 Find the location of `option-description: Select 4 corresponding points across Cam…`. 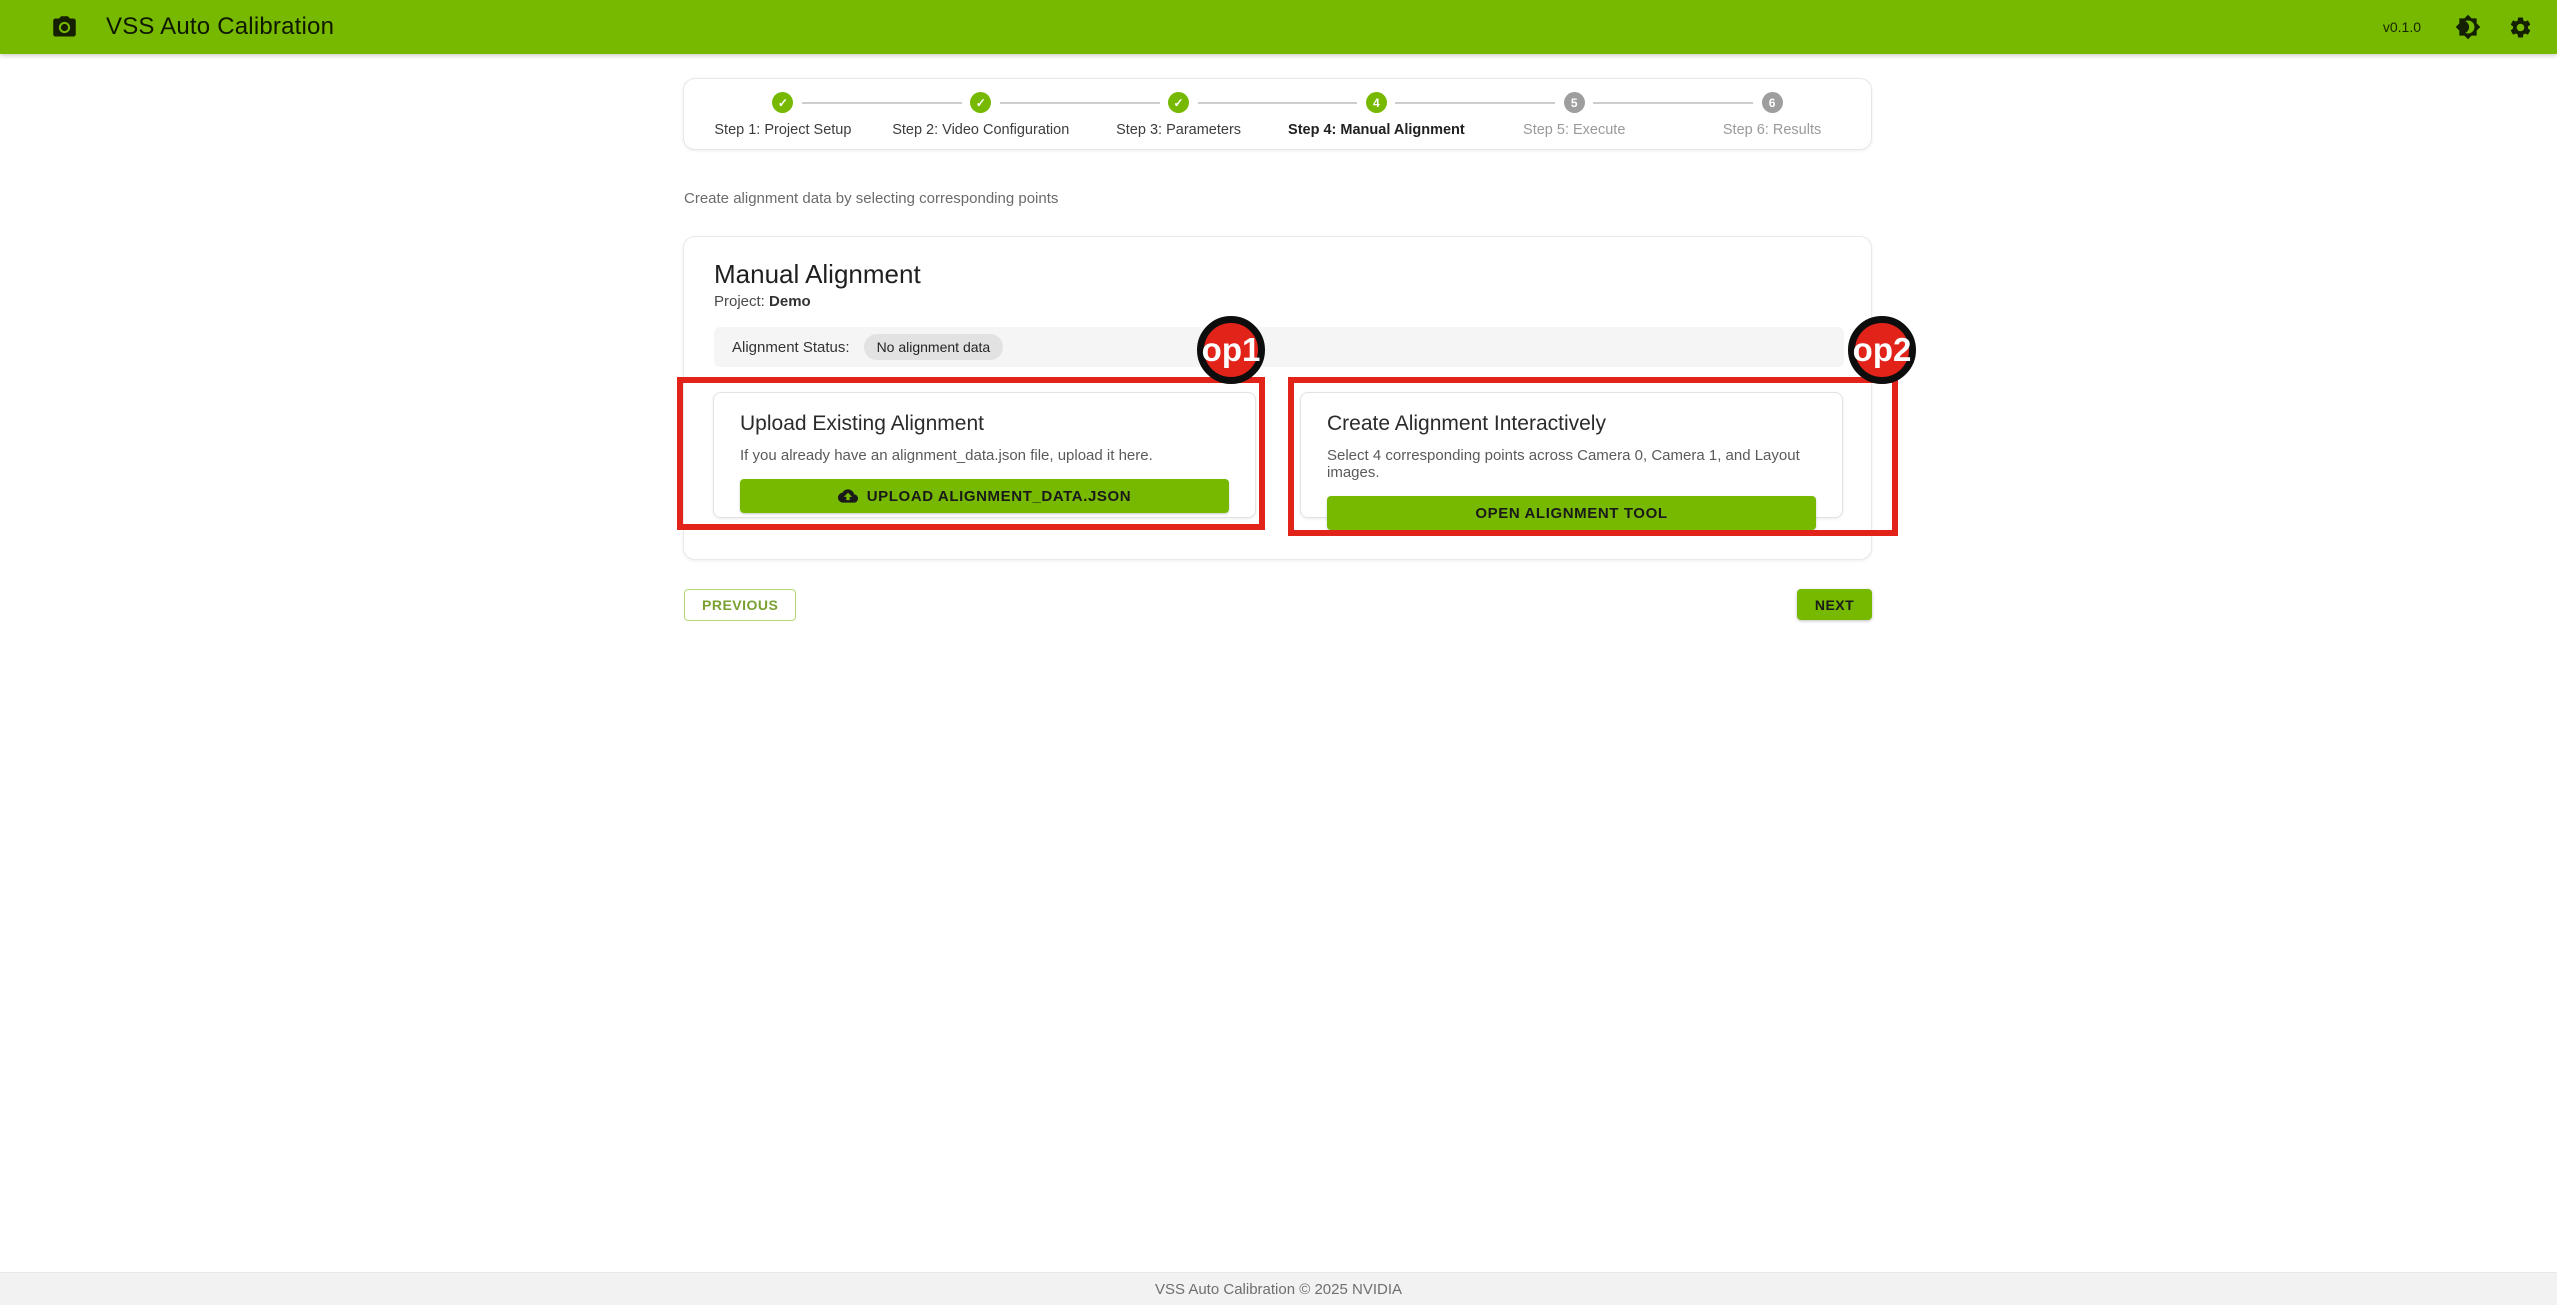

option-description: Select 4 corresponding points across Cam… is located at coordinates (1563, 464).